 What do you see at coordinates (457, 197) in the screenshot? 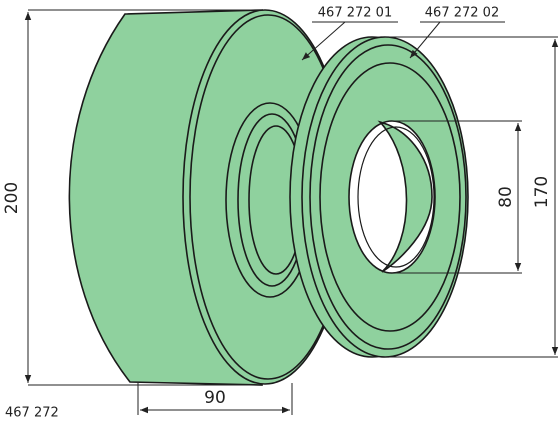
I see `dimension-bore: 80` at bounding box center [457, 197].